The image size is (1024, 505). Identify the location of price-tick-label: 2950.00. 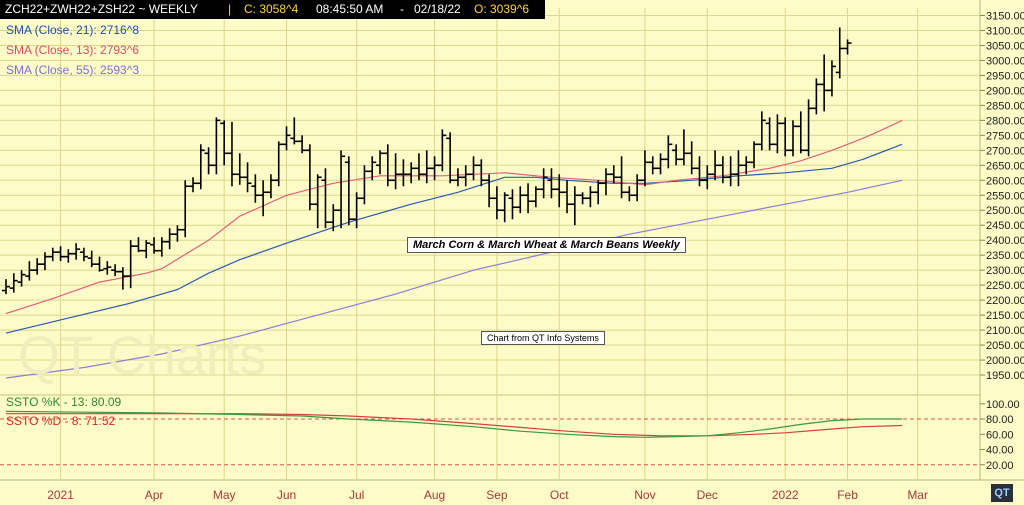
(1005, 76).